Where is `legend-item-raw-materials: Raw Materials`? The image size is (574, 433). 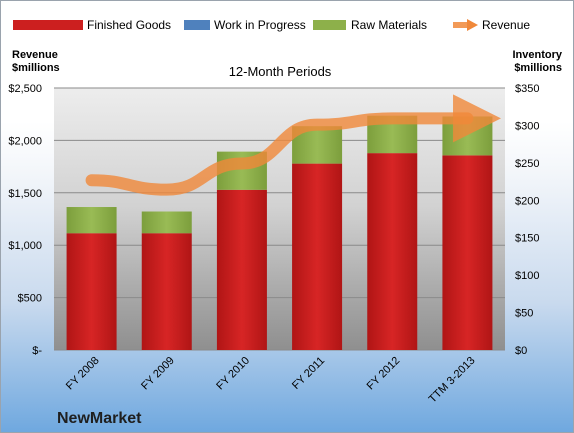
legend-item-raw-materials: Raw Materials is located at coordinates (370, 25).